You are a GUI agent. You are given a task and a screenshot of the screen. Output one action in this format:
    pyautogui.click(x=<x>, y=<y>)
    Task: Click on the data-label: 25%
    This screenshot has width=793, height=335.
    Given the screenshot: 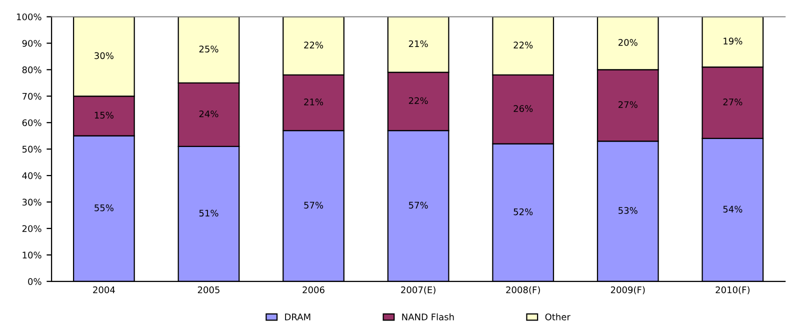 What is the action you would take?
    pyautogui.click(x=208, y=49)
    